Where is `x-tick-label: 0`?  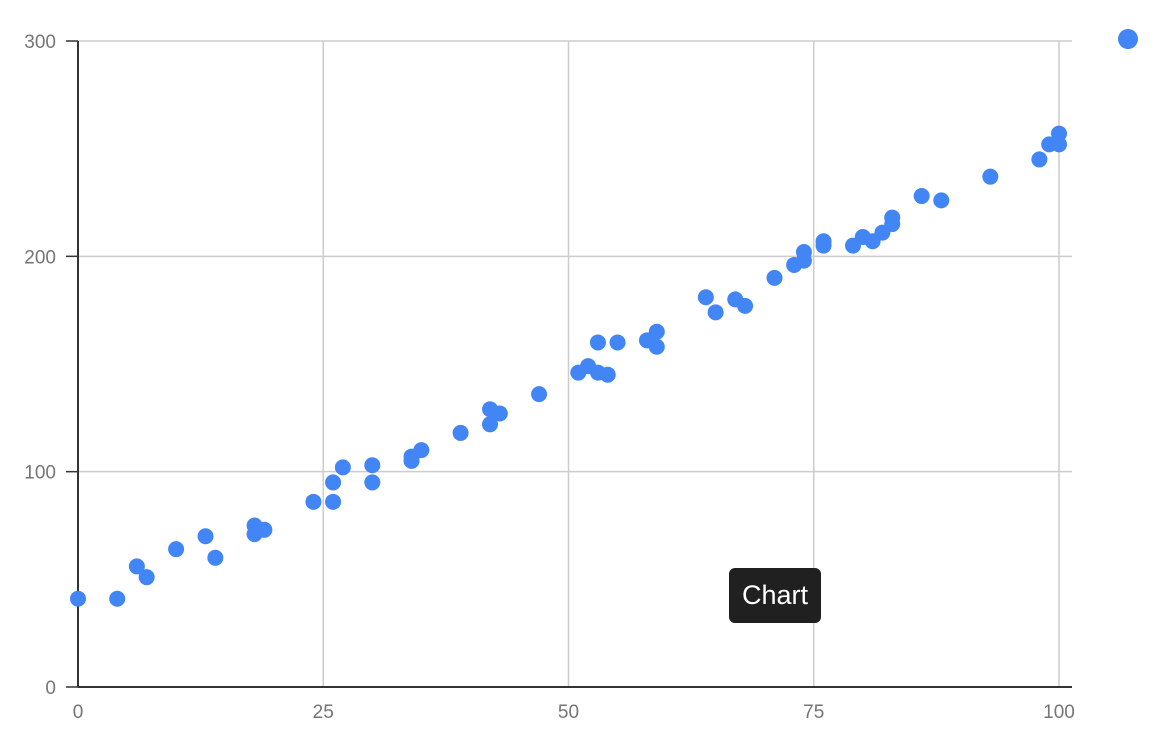
x-tick-label: 0 is located at coordinates (78, 712).